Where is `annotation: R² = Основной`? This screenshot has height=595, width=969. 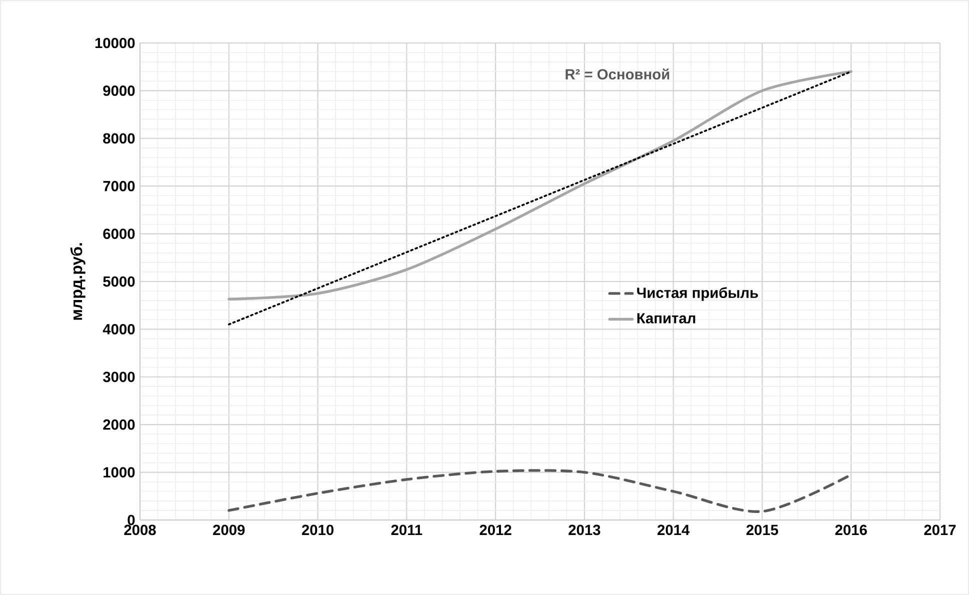
annotation: R² = Основной is located at coordinates (618, 74).